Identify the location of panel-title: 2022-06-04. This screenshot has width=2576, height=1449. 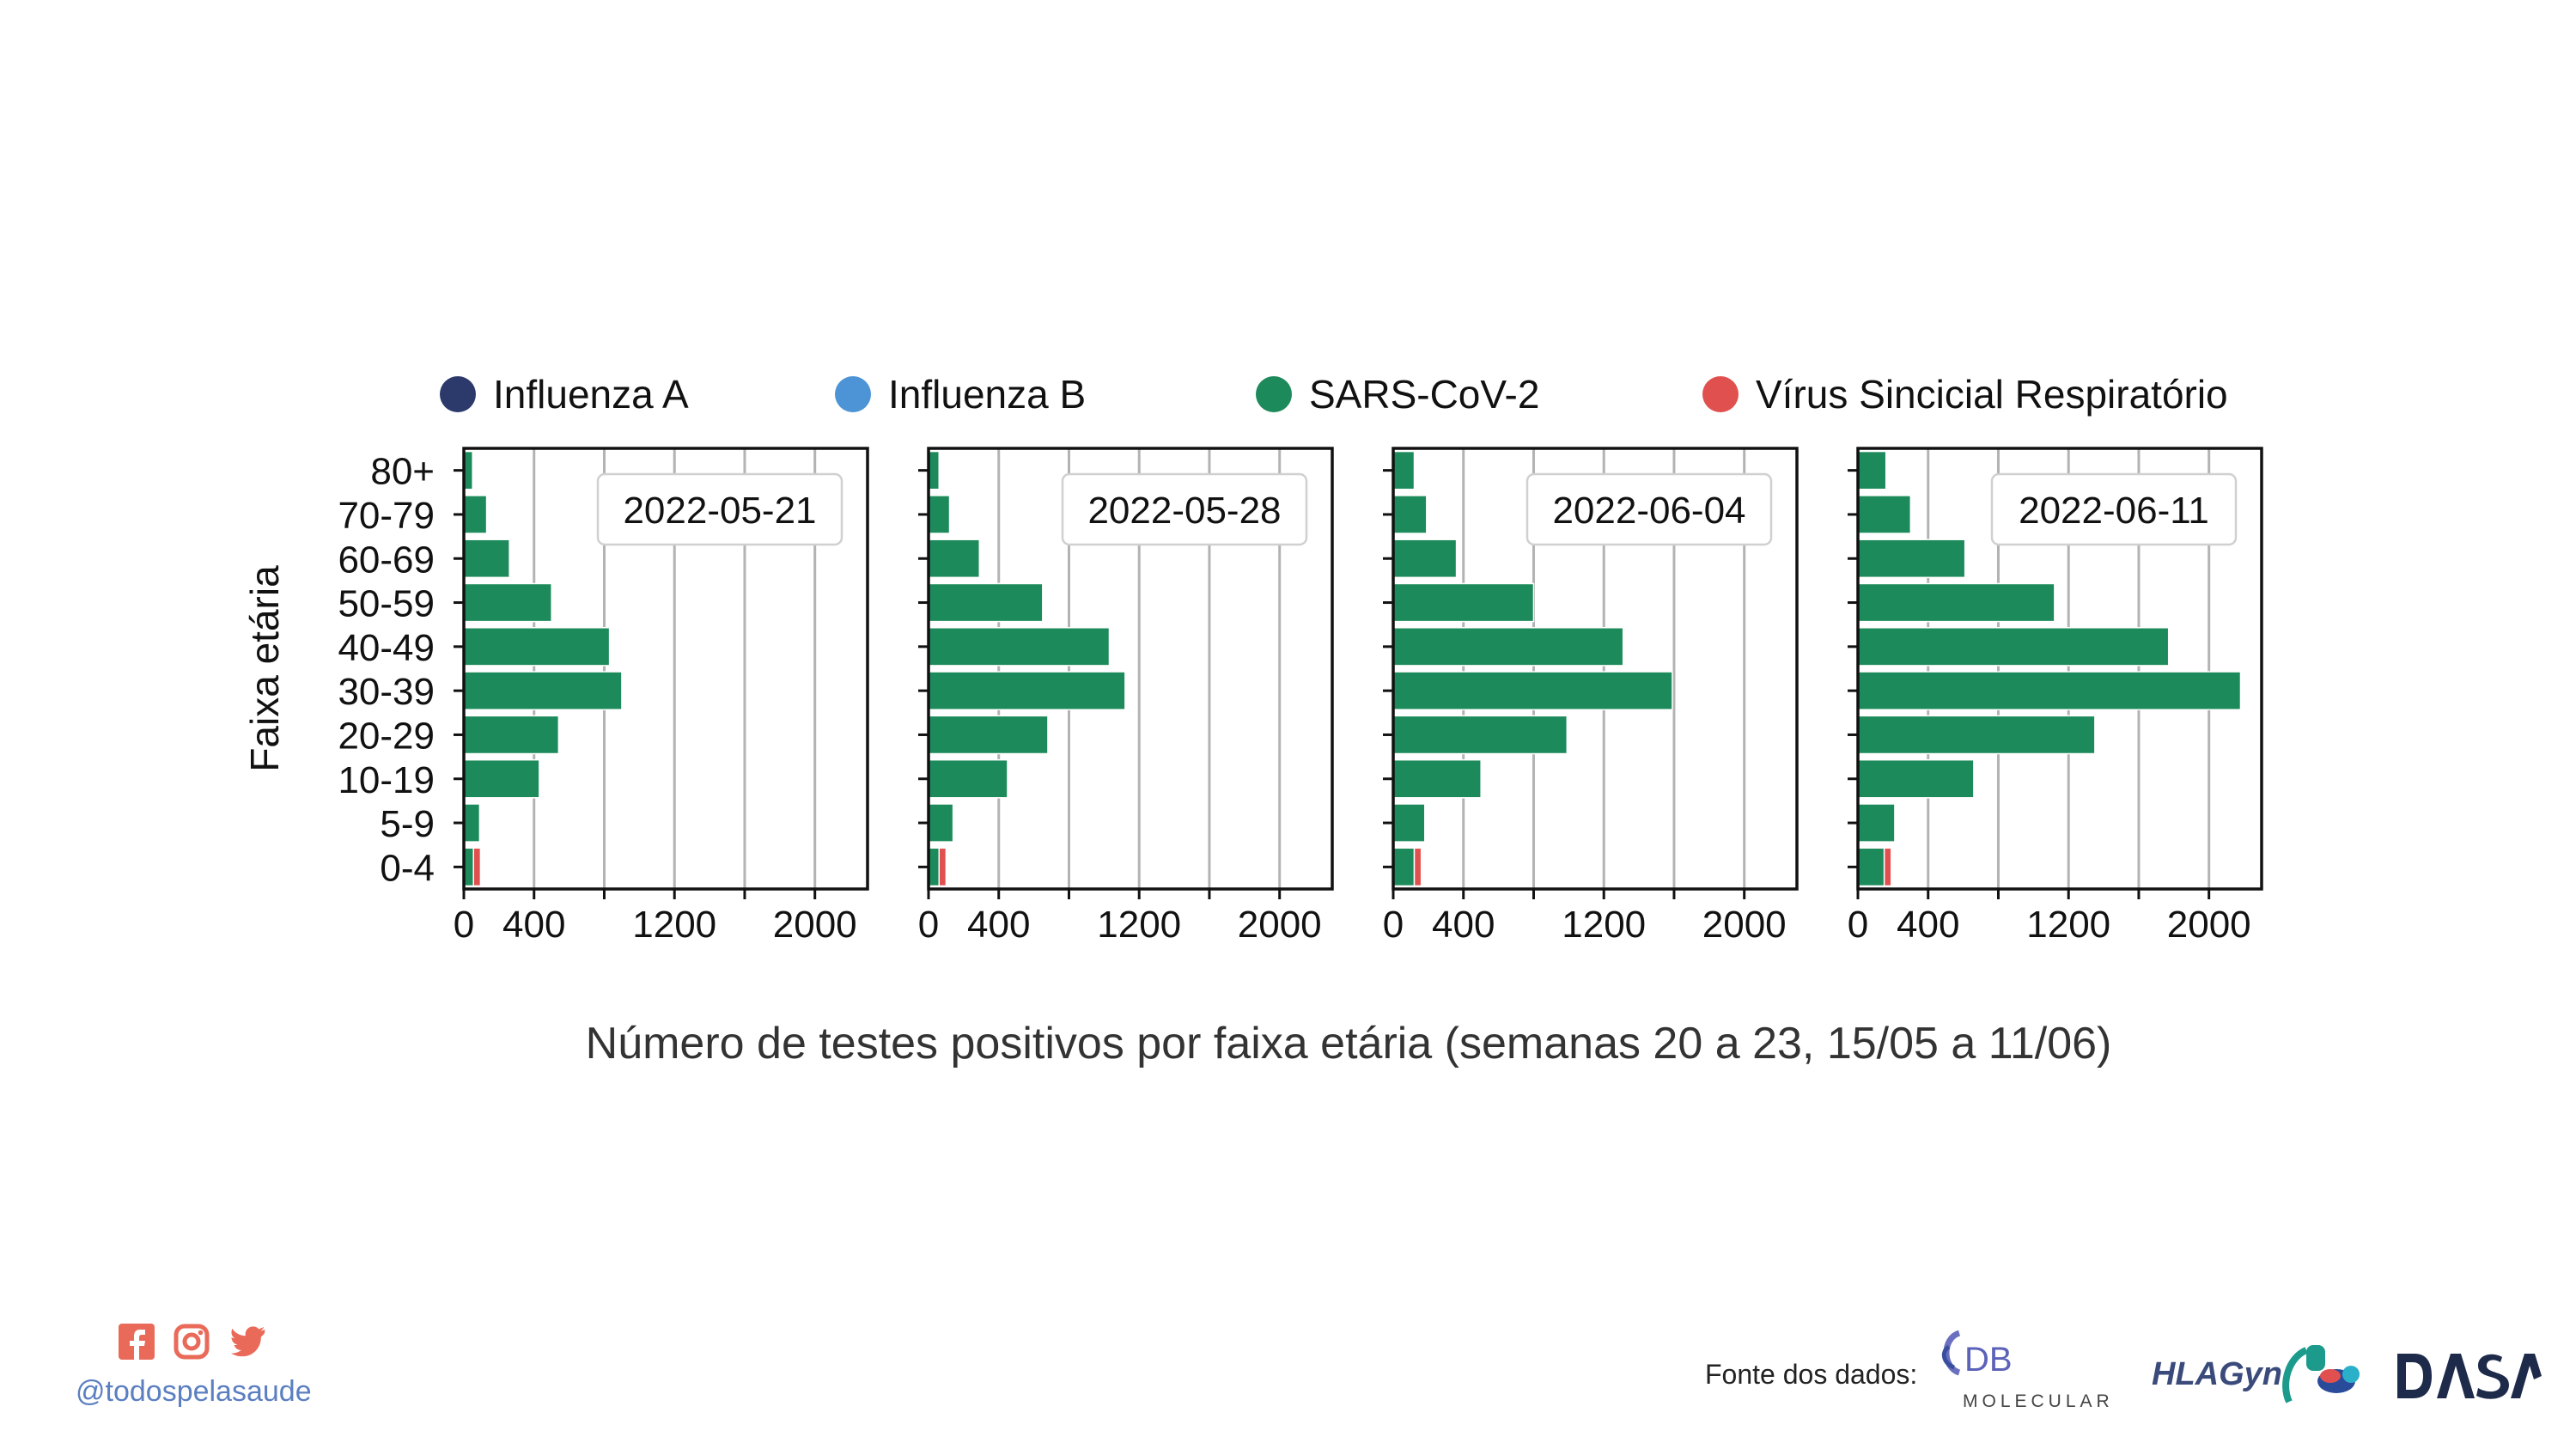
(1648, 511).